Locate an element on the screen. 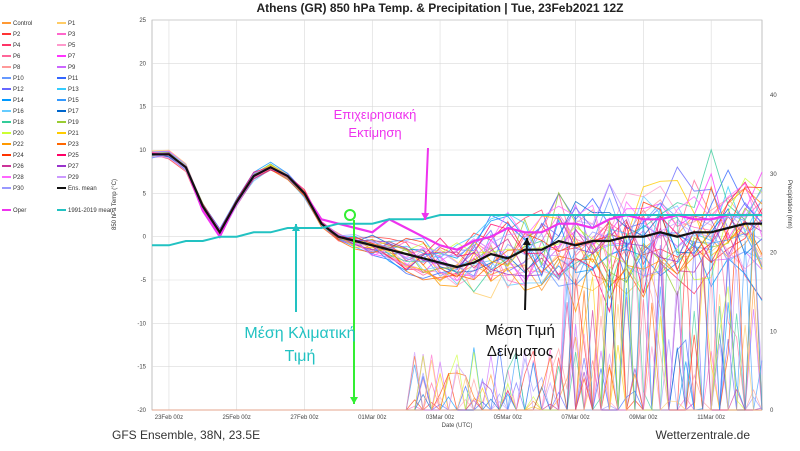  legend-item: P23 is located at coordinates (68, 145).